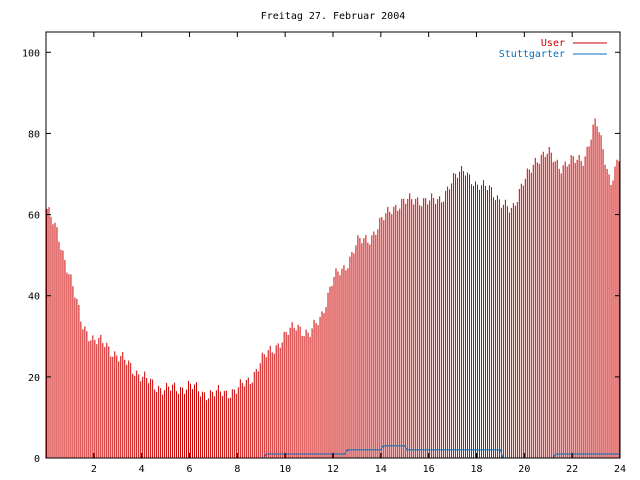 The height and width of the screenshot is (480, 640). I want to click on legend-label-user: User, so click(553, 43).